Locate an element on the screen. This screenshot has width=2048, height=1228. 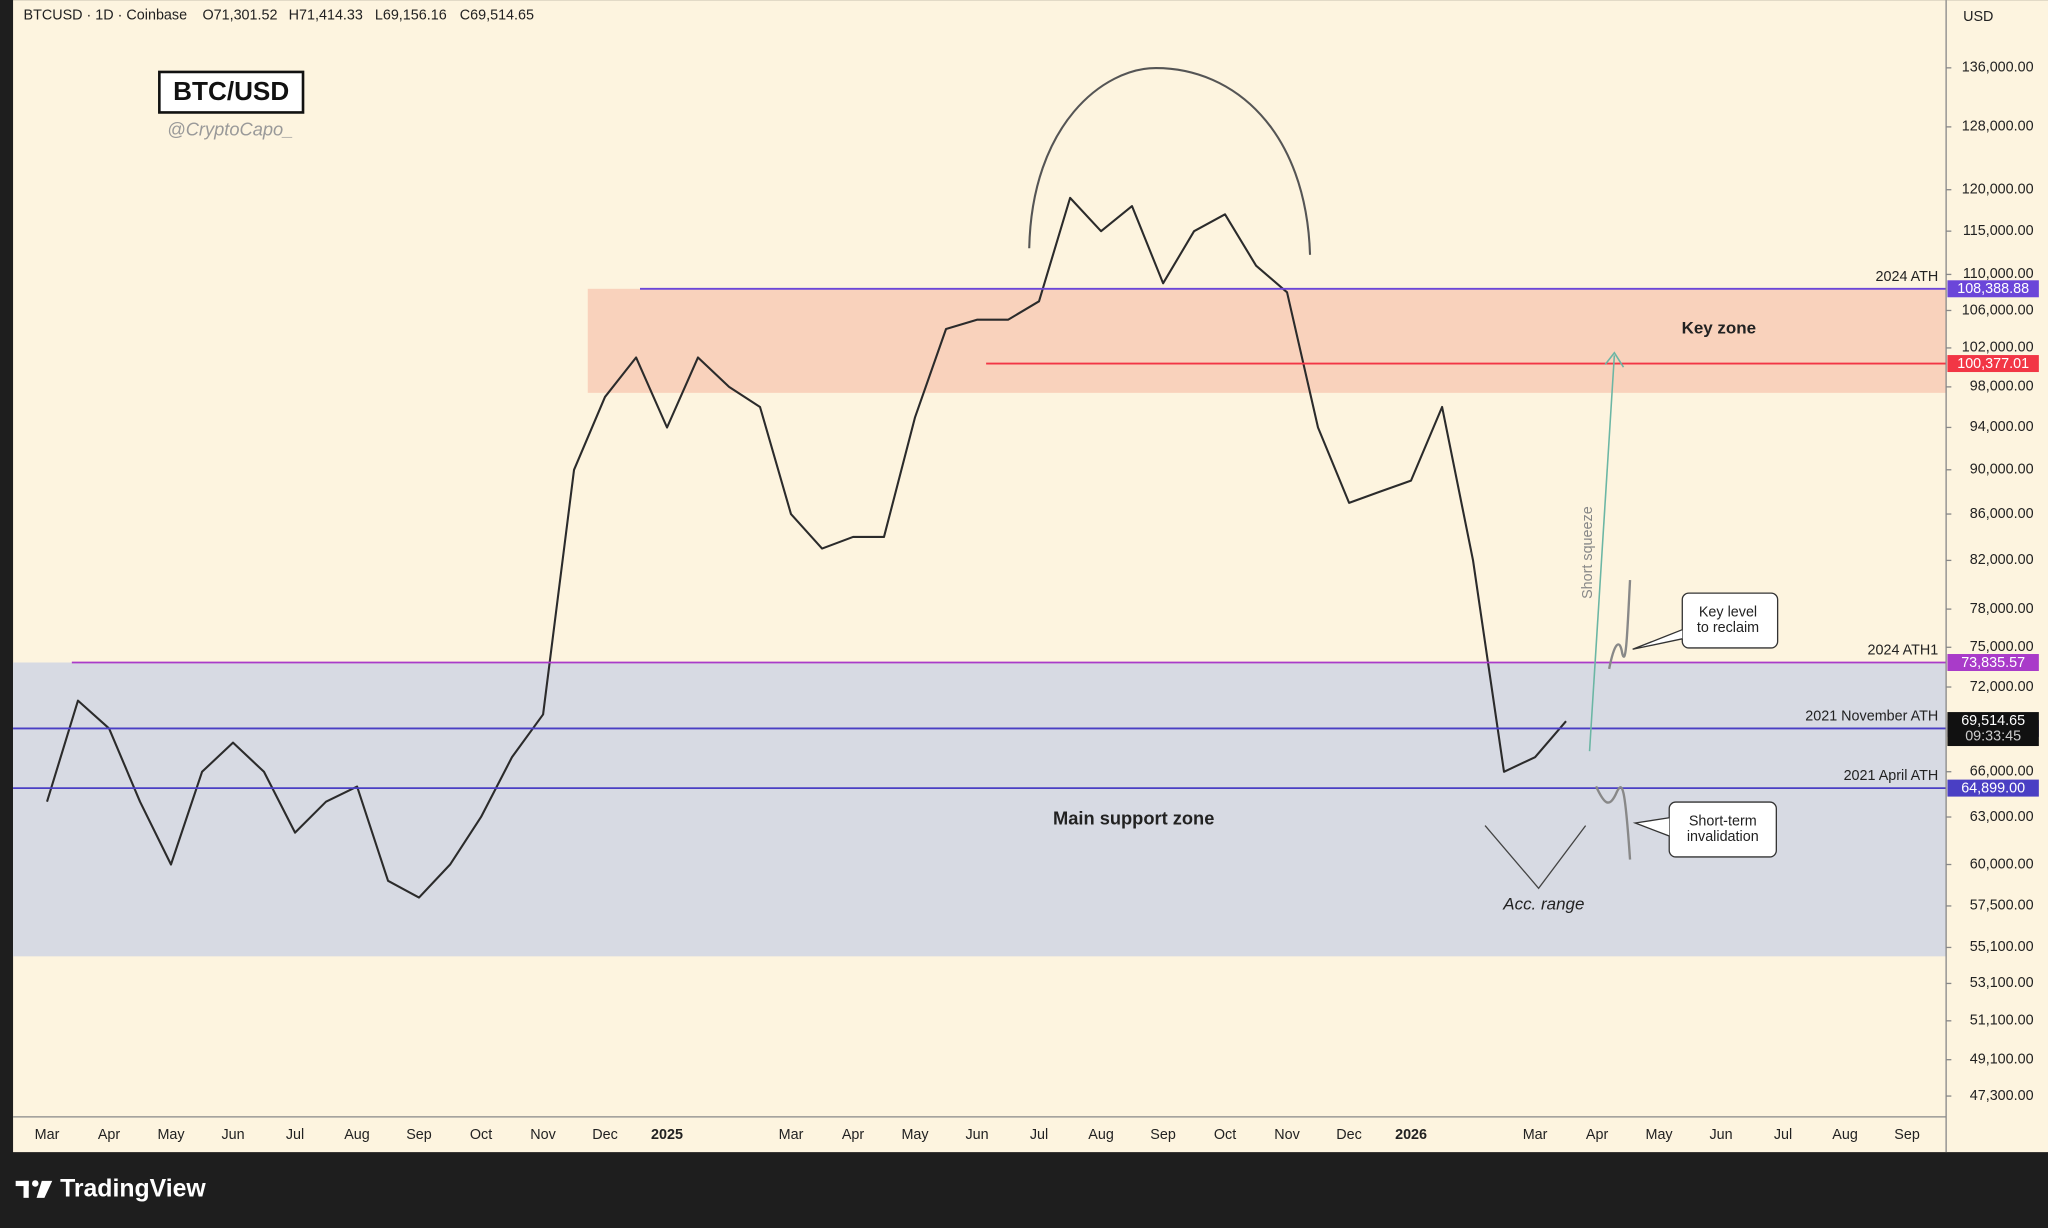
y-tick-label: 106,000.00 is located at coordinates (1998, 310).